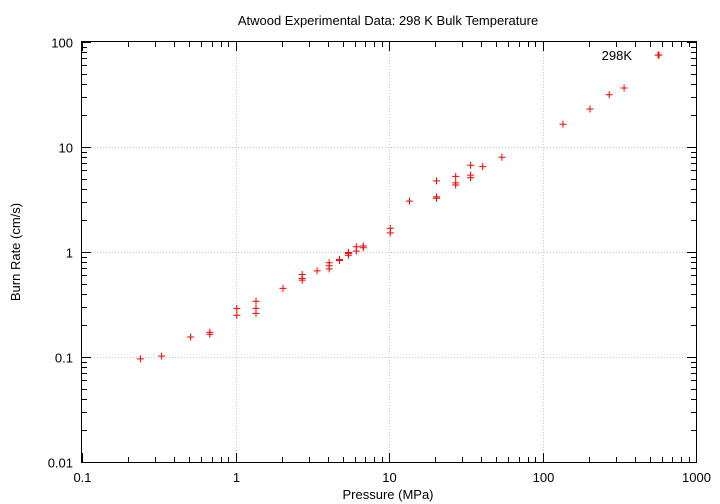 The height and width of the screenshot is (504, 720). What do you see at coordinates (62, 43) in the screenshot?
I see `y-tick-label: 100` at bounding box center [62, 43].